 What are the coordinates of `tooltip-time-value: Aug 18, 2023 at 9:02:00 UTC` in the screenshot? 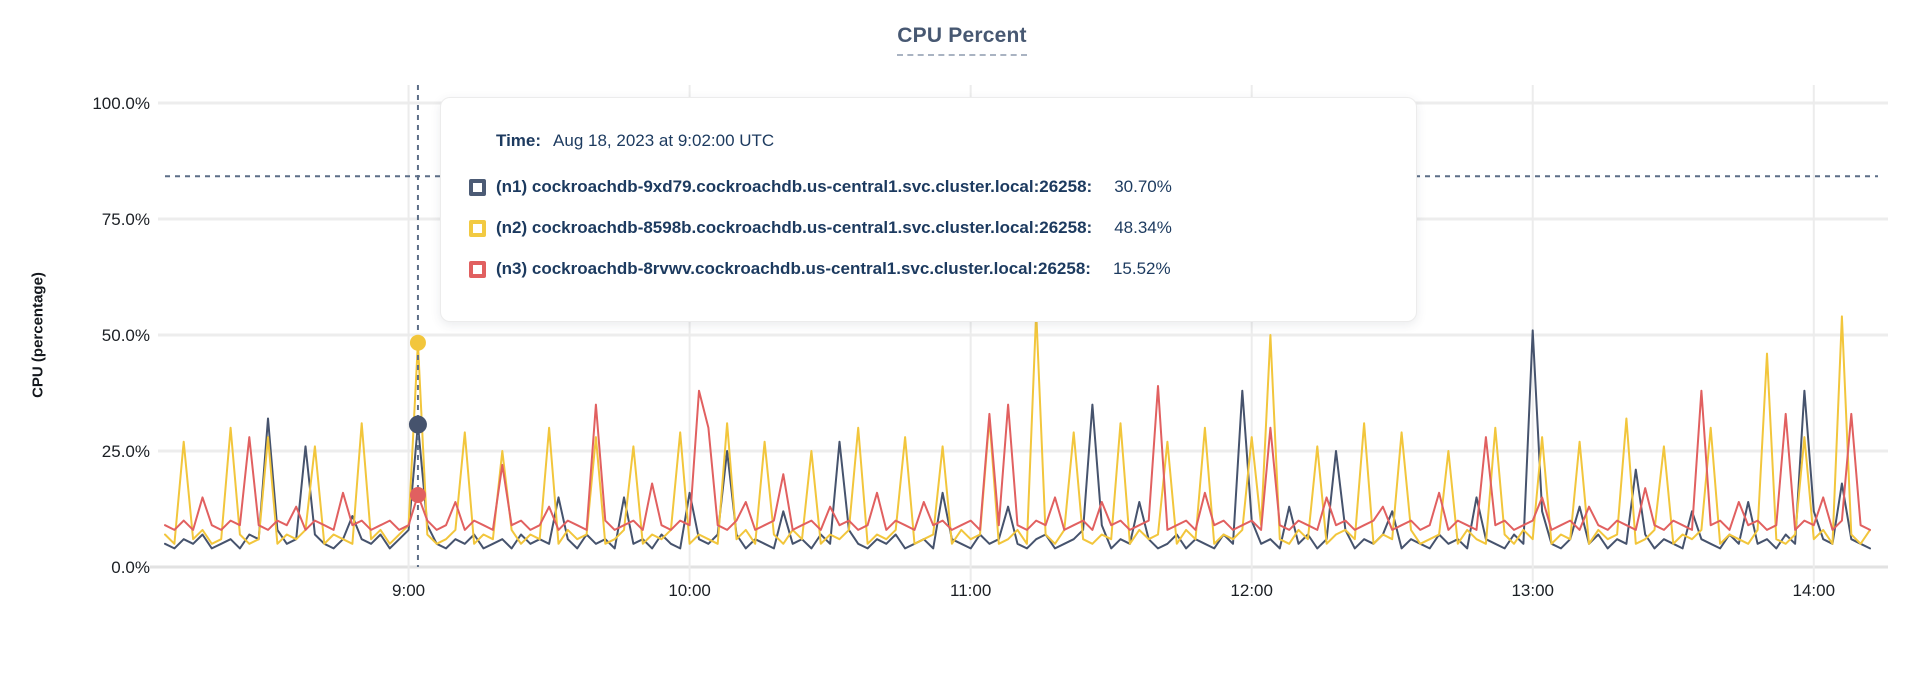 It's located at (664, 140).